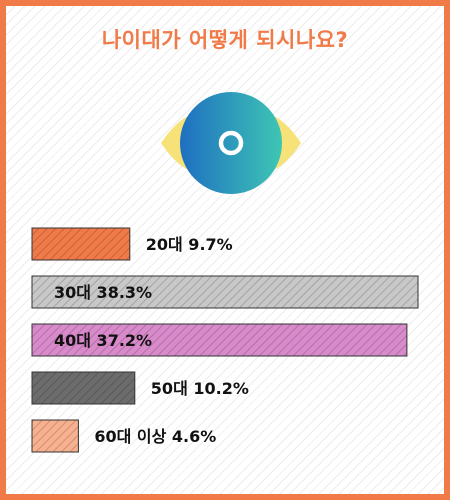  I want to click on eye-icon, so click(231, 143).